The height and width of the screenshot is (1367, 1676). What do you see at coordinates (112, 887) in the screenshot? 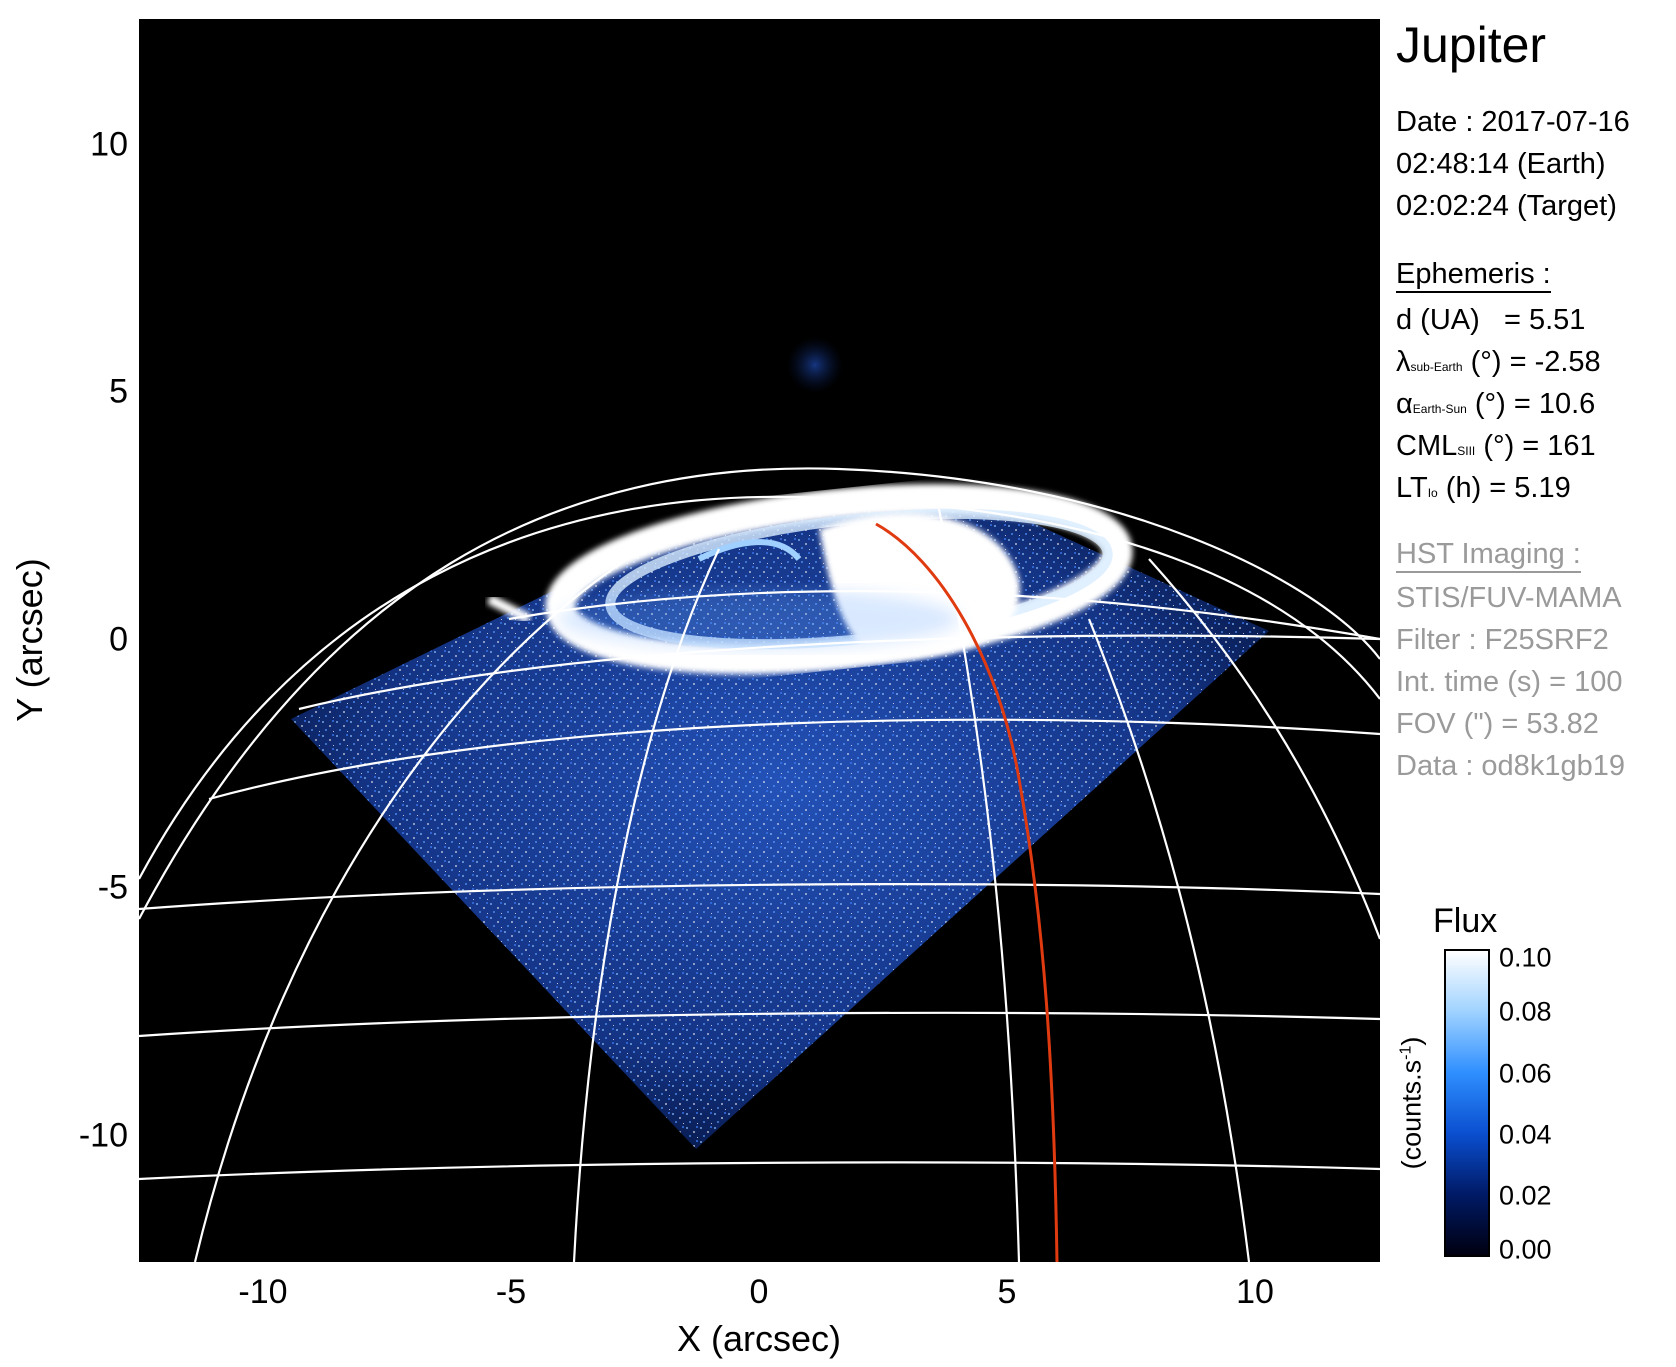
I see `y-tick-label: -5` at bounding box center [112, 887].